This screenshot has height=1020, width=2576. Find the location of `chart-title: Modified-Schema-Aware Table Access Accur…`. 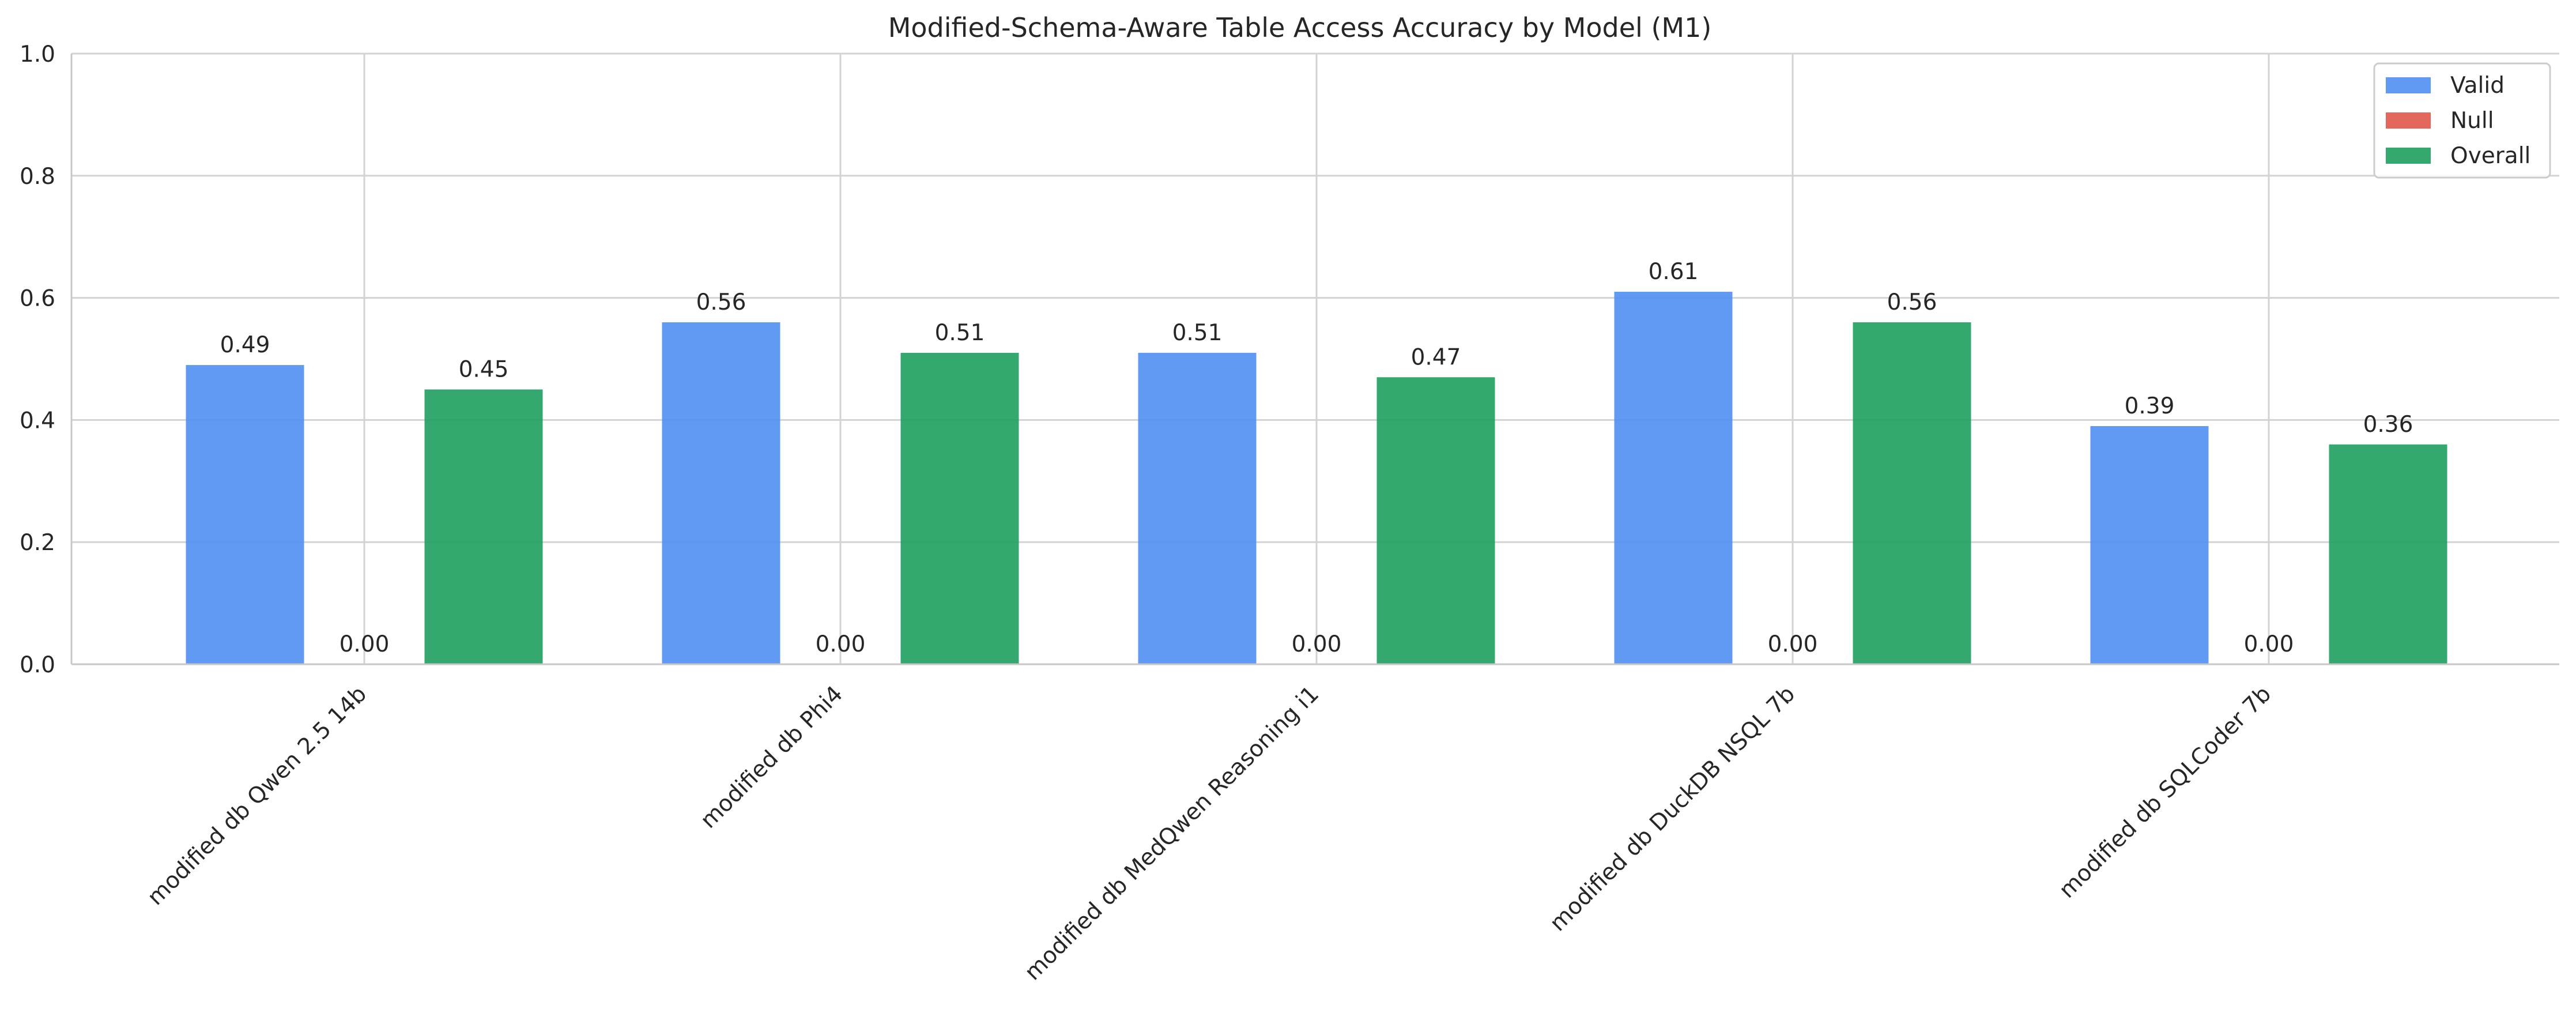

chart-title: Modified-Schema-Aware Table Access Accur… is located at coordinates (1300, 27).